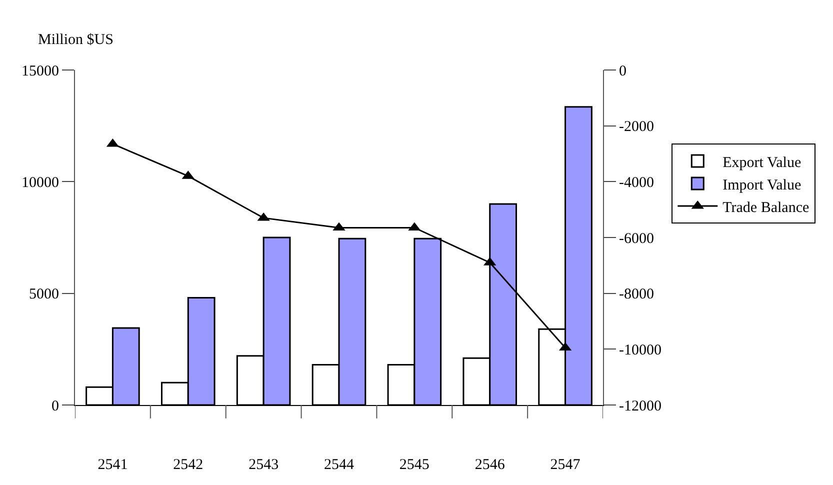 The height and width of the screenshot is (485, 833). What do you see at coordinates (640, 350) in the screenshot?
I see `y2-tick-label: -10000` at bounding box center [640, 350].